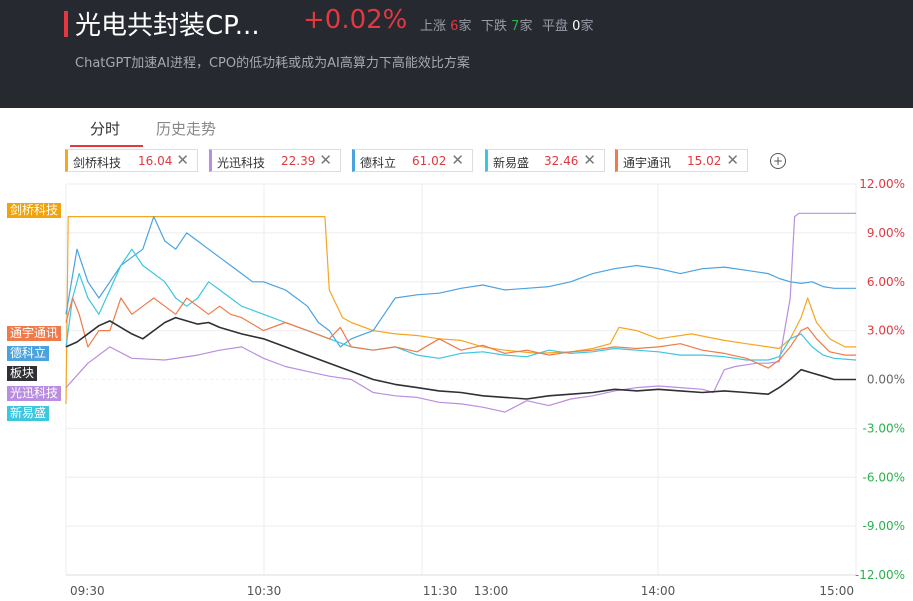  What do you see at coordinates (647, 163) in the screenshot?
I see `stock-chip-name: 通宇通讯` at bounding box center [647, 163].